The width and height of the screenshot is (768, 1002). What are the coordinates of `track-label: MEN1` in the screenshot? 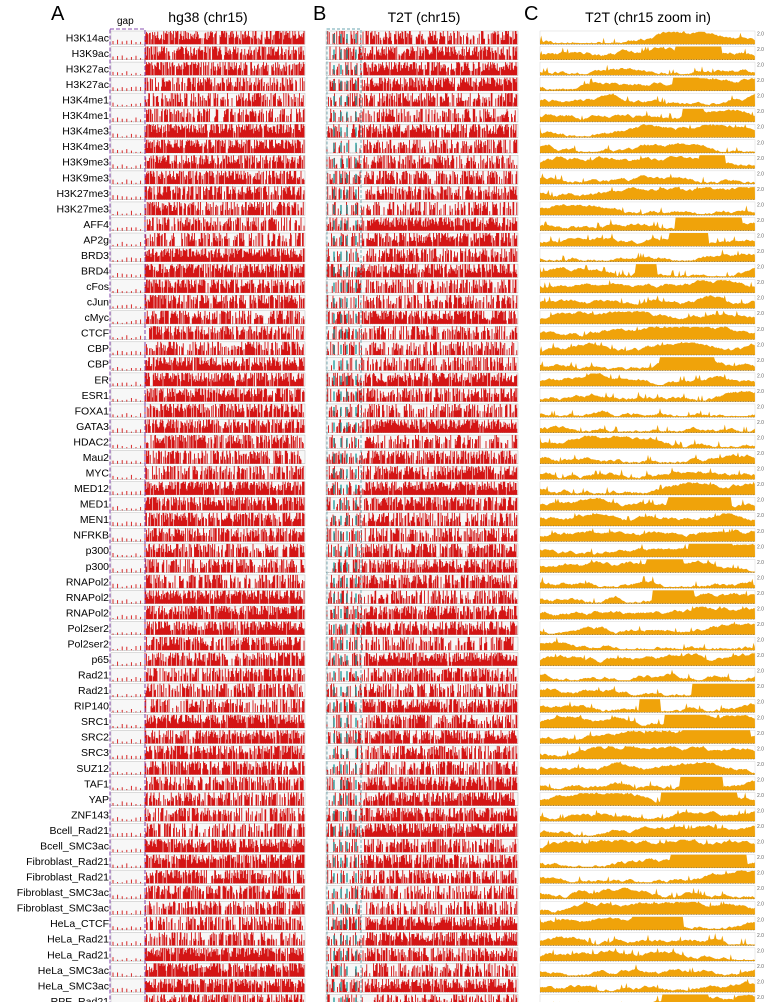 It's located at (94, 520).